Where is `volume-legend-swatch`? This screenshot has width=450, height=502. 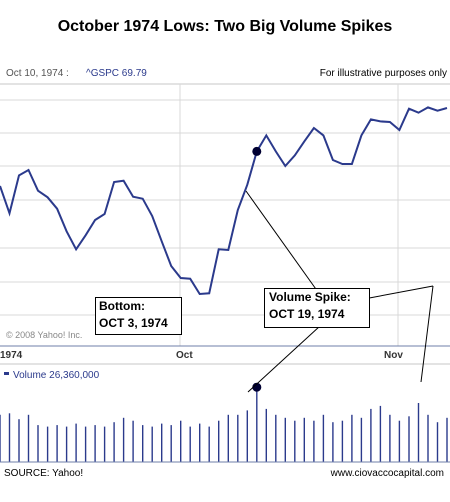 volume-legend-swatch is located at coordinates (6, 373).